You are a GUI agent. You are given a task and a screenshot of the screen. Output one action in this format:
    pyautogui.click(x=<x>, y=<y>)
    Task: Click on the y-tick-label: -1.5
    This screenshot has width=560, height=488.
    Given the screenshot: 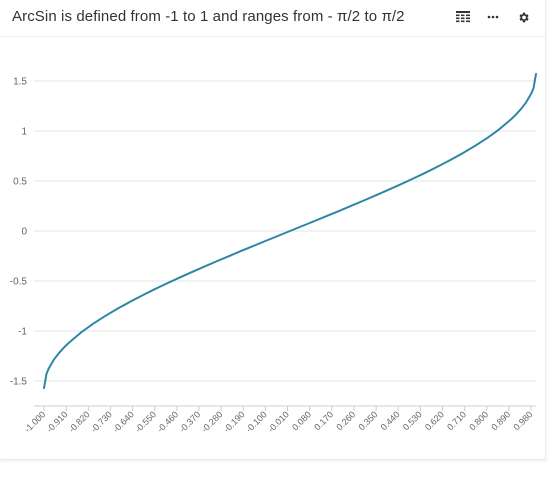 What is the action you would take?
    pyautogui.click(x=19, y=382)
    